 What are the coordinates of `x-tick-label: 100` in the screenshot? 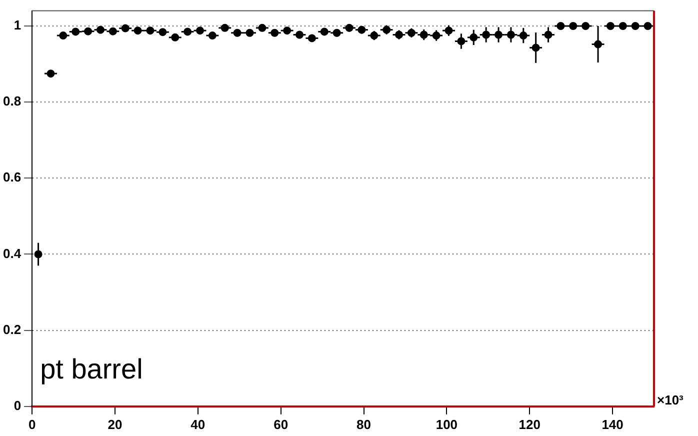 It's located at (447, 424).